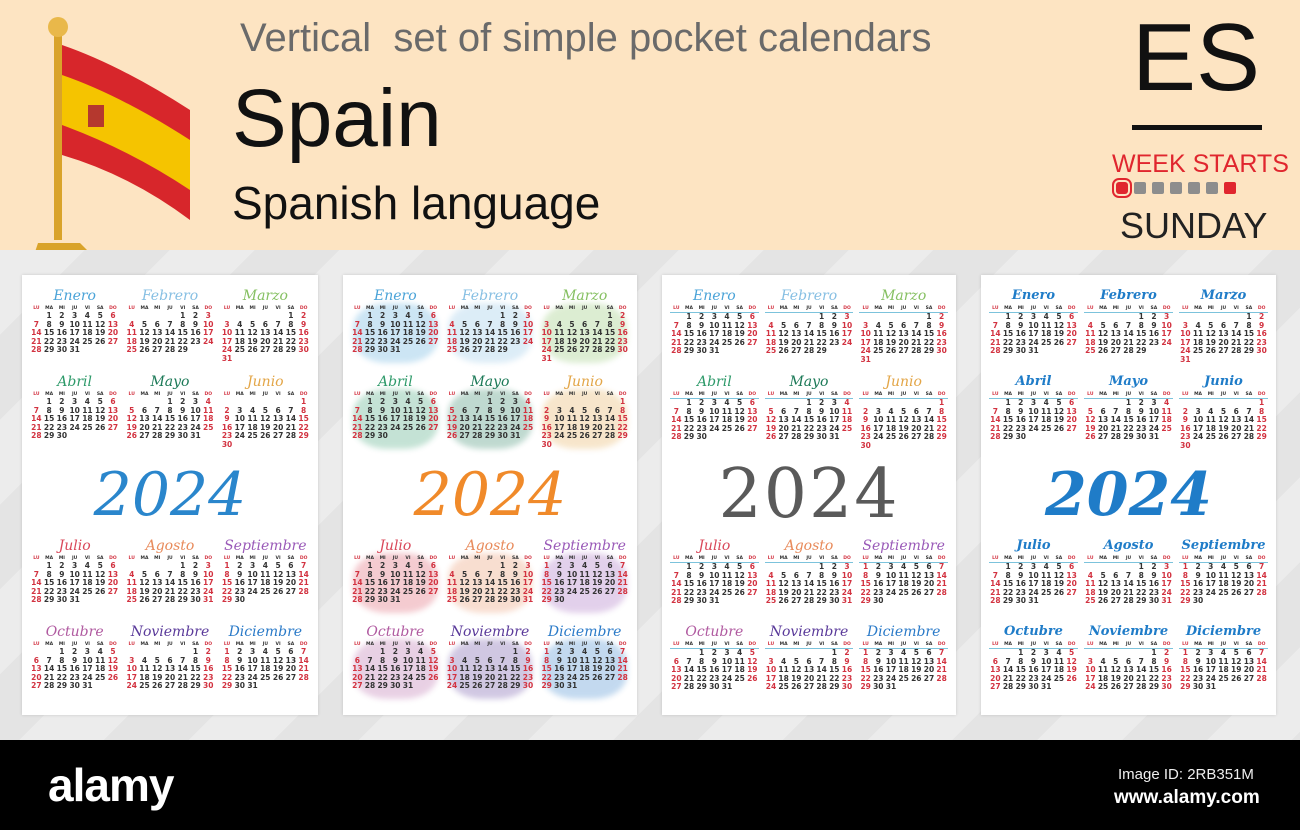 Image resolution: width=1300 pixels, height=830 pixels. Describe the element at coordinates (195, 591) in the screenshot. I see `day-cell: 23` at that location.